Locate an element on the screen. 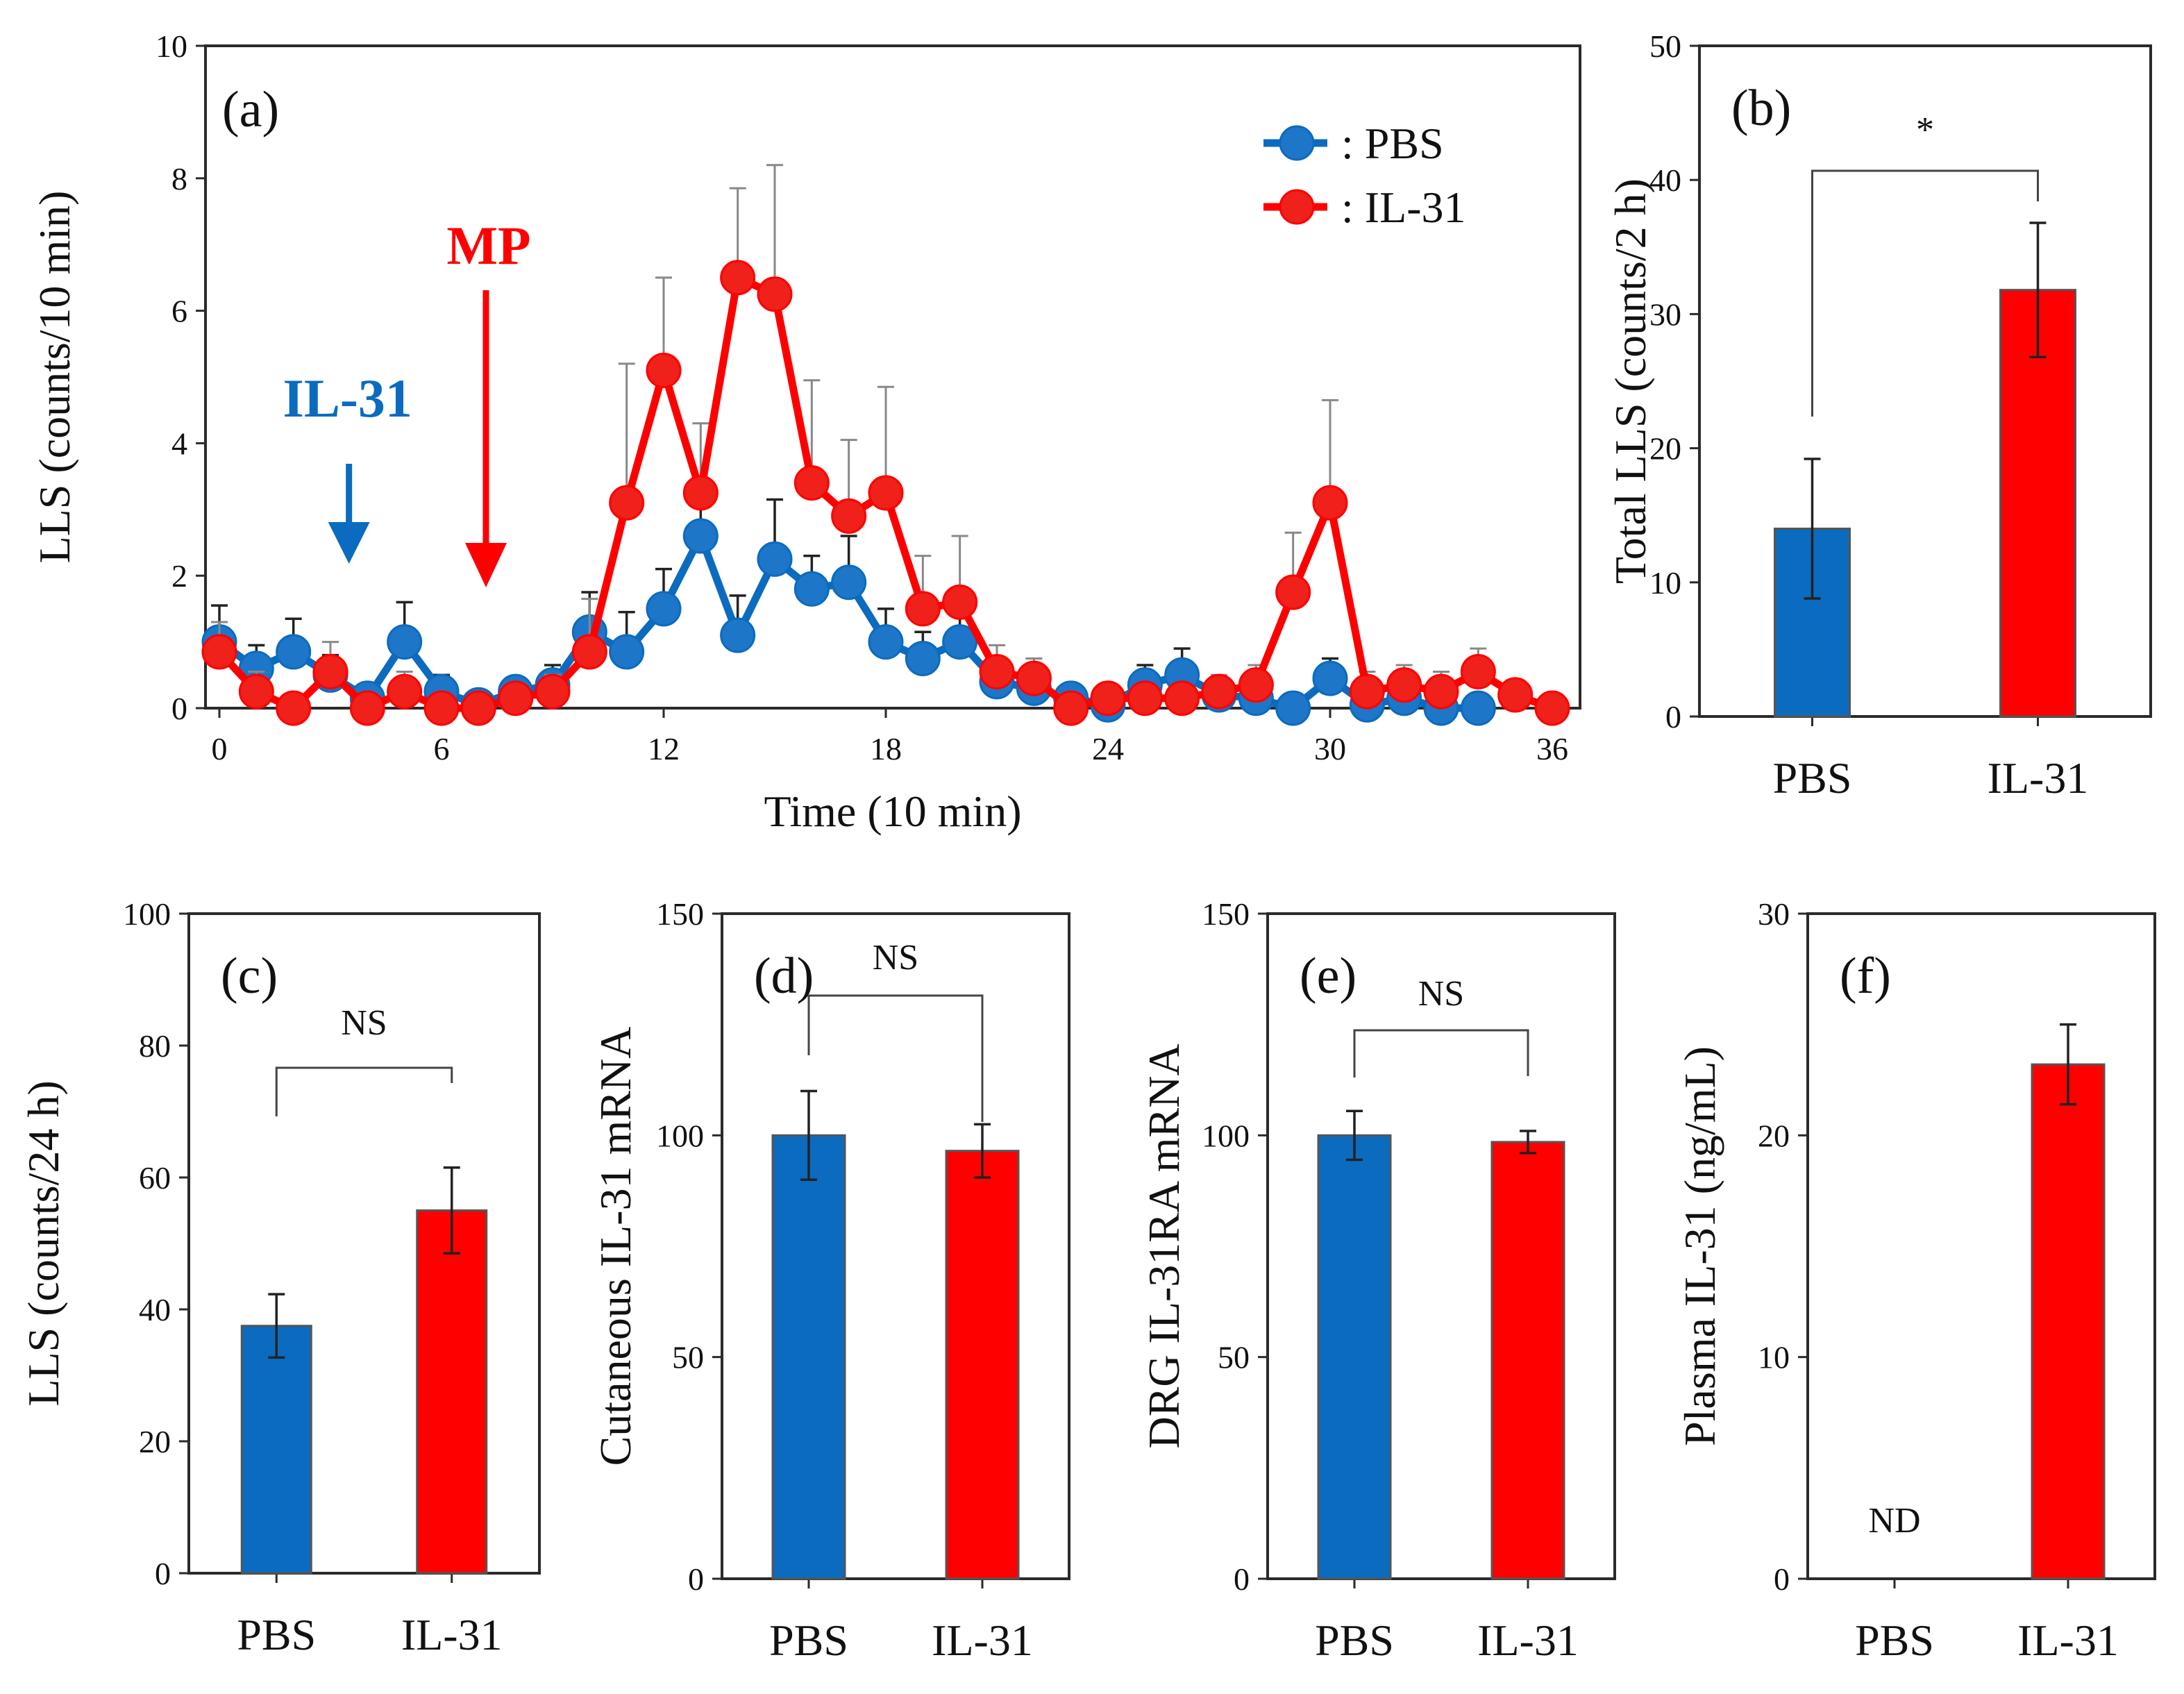 This screenshot has width=2184, height=1694. panel-label: (e) is located at coordinates (1328, 977).